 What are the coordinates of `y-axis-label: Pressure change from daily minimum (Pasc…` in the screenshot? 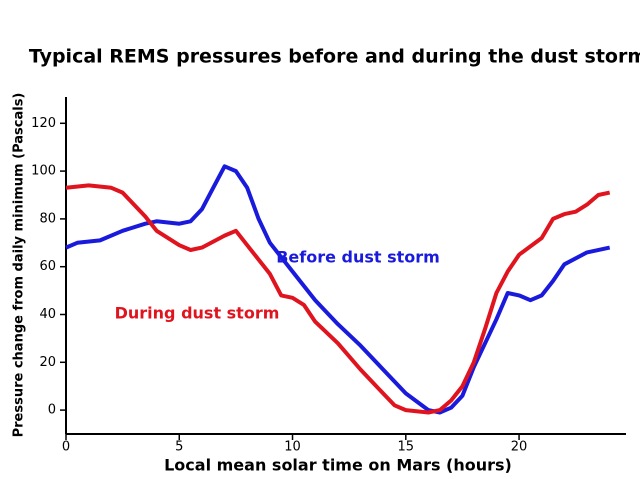 It's located at (19, 265).